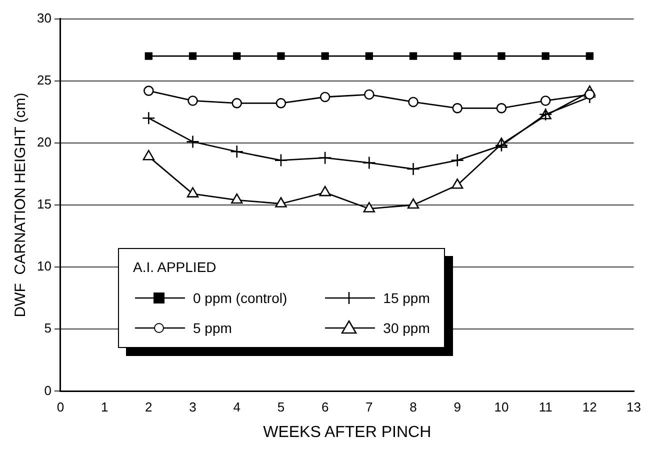  What do you see at coordinates (347, 432) in the screenshot?
I see `x-axis-title: WEEKS AFTER PINCH` at bounding box center [347, 432].